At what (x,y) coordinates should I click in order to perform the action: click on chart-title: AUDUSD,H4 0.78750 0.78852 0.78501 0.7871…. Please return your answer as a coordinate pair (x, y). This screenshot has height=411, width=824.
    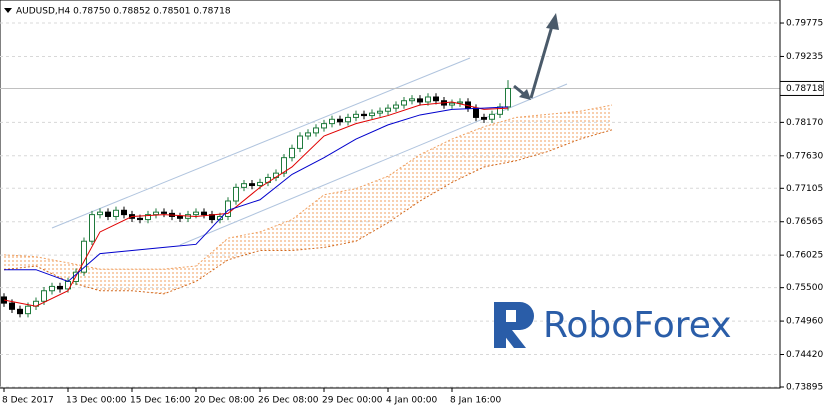
    Looking at the image, I should click on (123, 12).